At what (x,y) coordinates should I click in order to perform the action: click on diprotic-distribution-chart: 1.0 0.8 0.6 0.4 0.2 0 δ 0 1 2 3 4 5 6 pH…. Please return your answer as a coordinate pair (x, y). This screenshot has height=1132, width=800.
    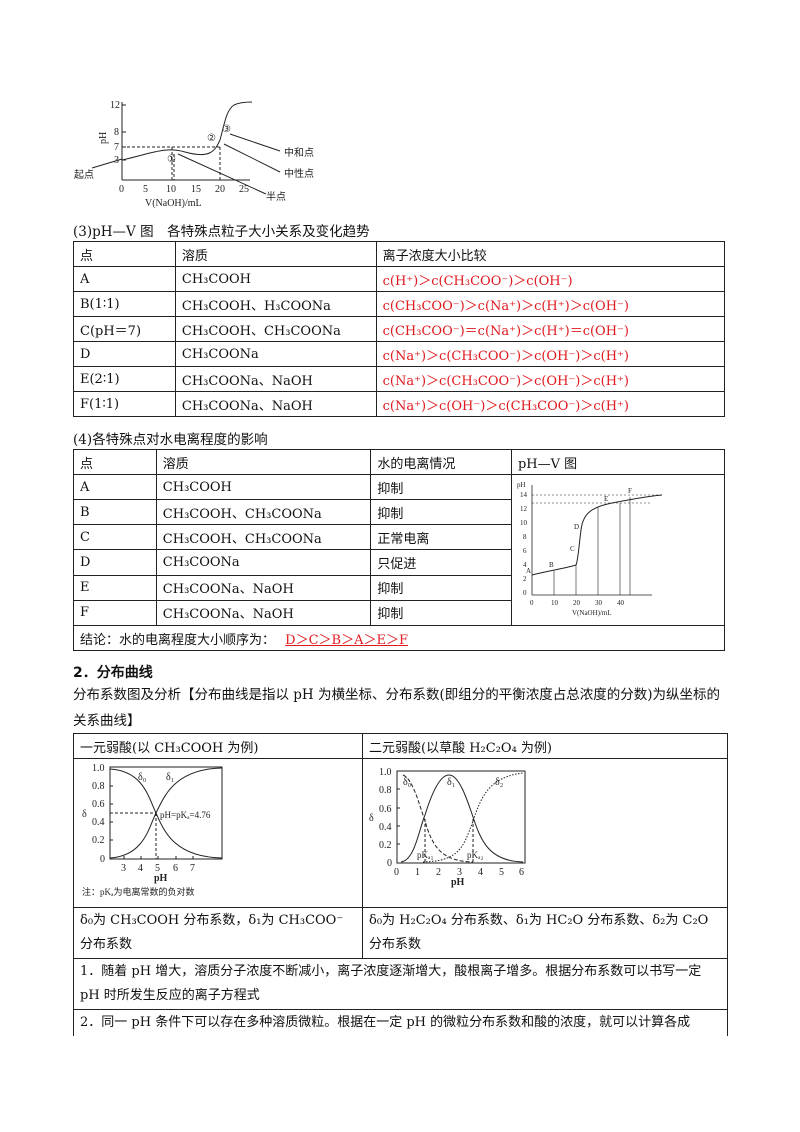
    Looking at the image, I should click on (447, 827).